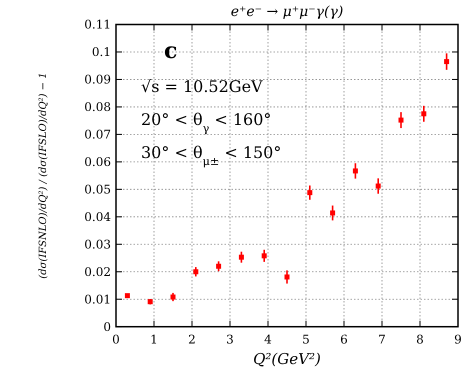  Describe the element at coordinates (287, 359) in the screenshot. I see `x-axis-title: Q²(GeV²)` at that location.